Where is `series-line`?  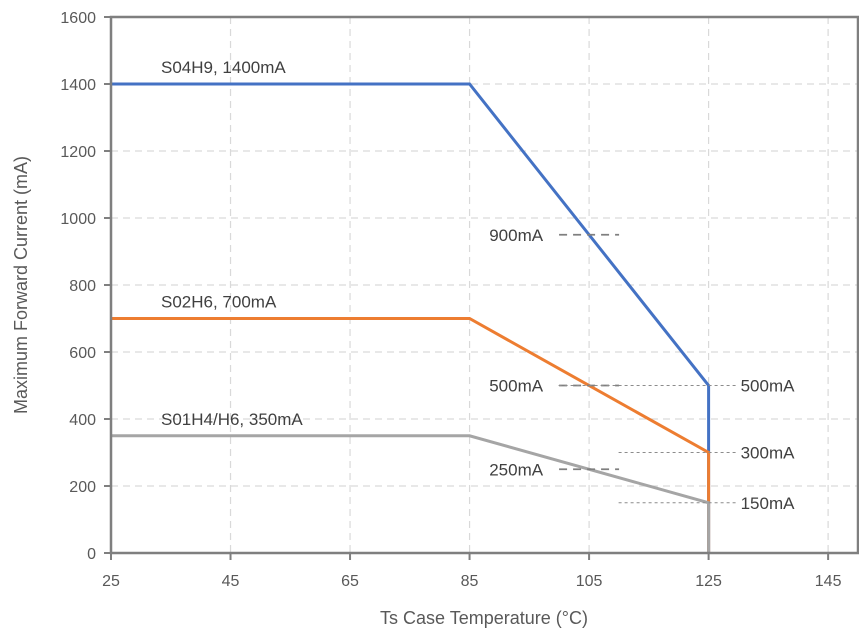 series-line is located at coordinates (411, 493).